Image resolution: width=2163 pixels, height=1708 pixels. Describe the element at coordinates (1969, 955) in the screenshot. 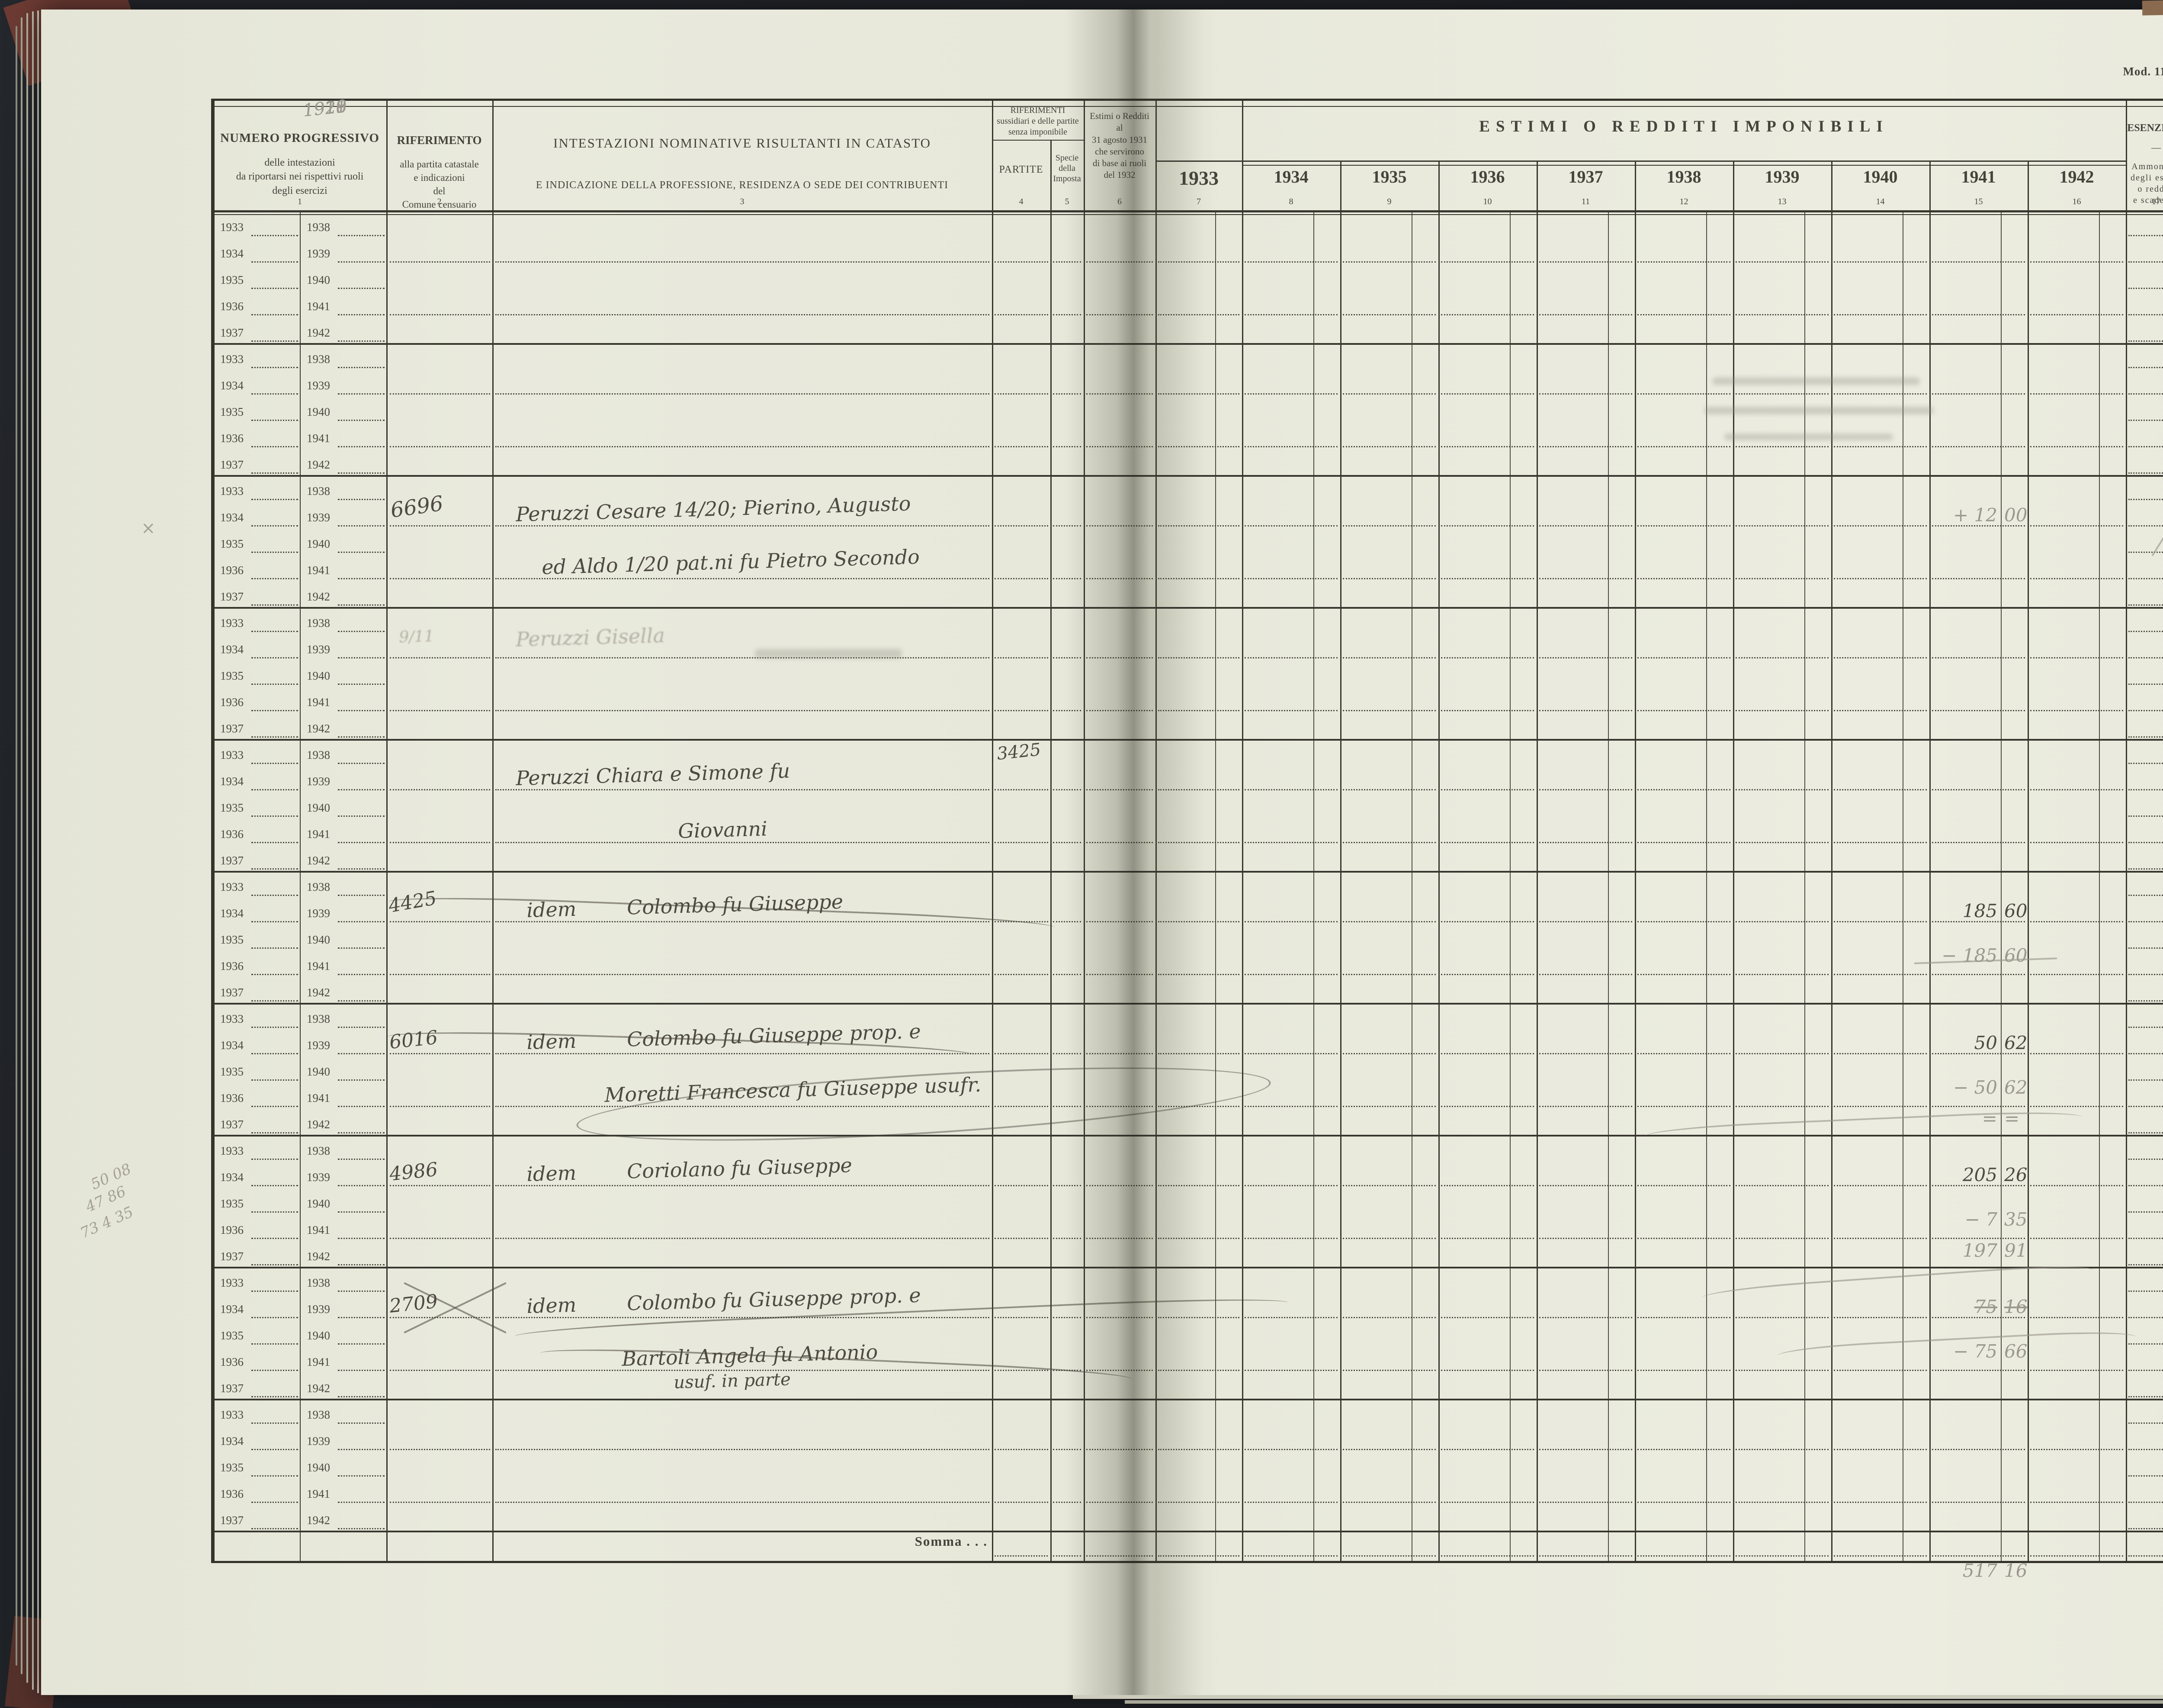

I see `amount-lire: − 185` at that location.